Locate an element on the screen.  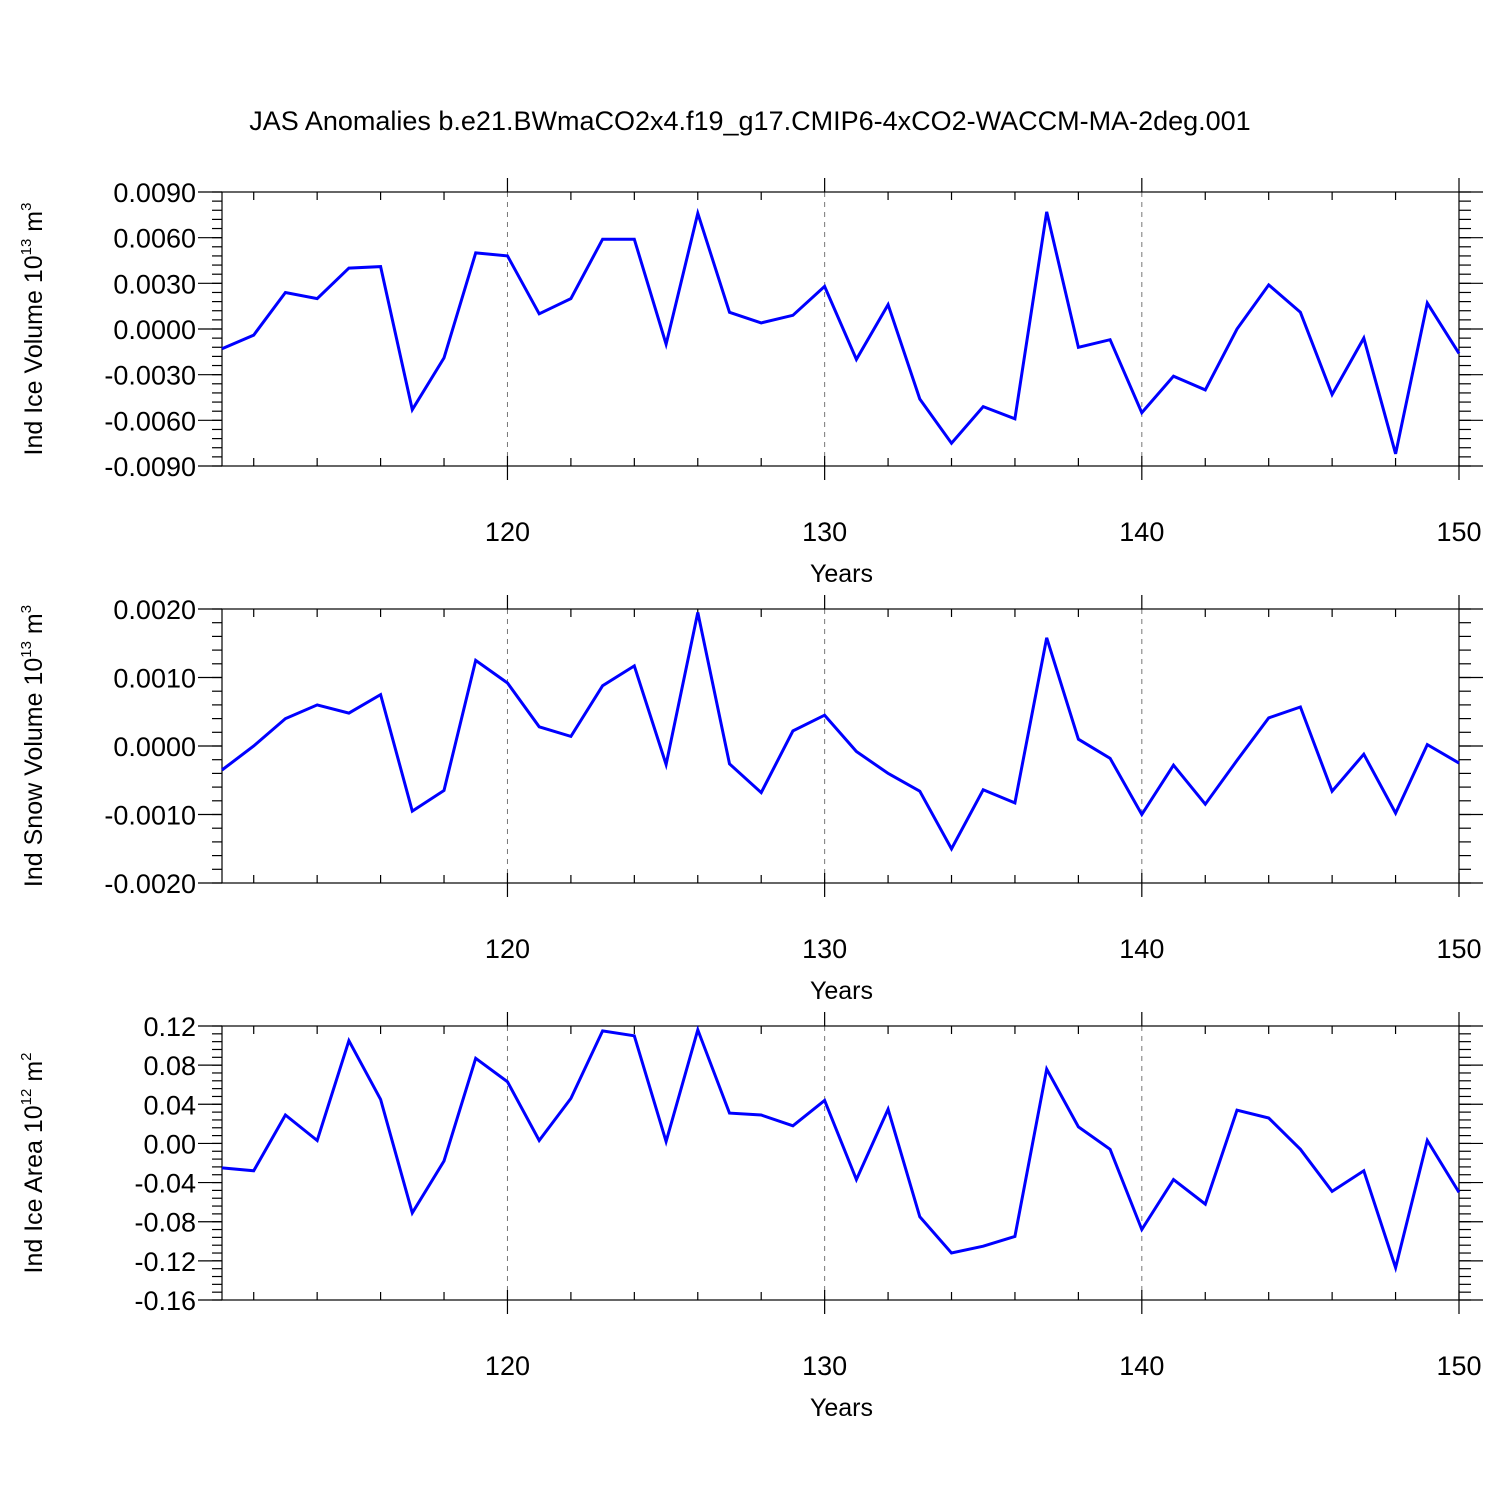
y-tick-label: 0.08 is located at coordinates (169, 1066).